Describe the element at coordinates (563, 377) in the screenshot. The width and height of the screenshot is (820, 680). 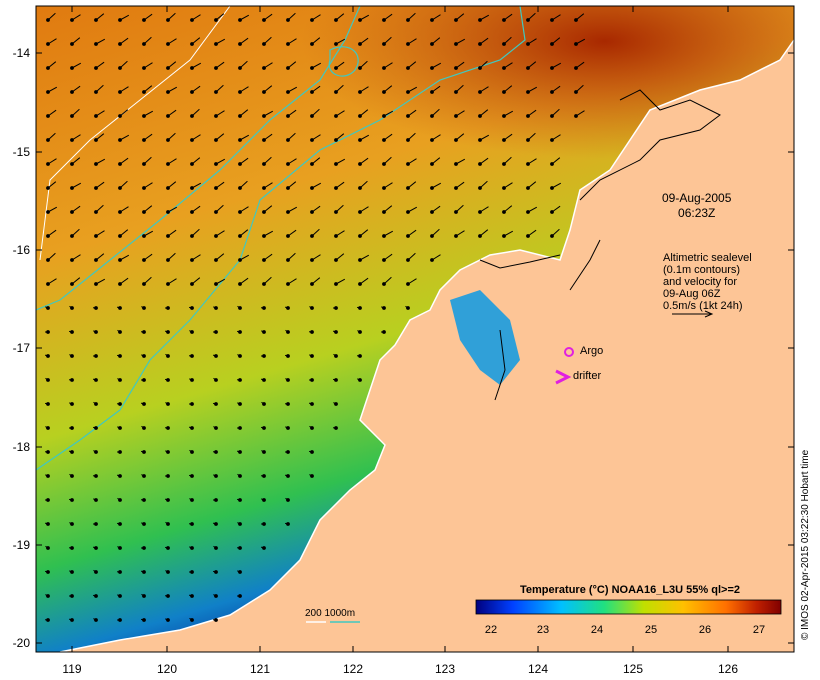
I see `drifter-marker` at that location.